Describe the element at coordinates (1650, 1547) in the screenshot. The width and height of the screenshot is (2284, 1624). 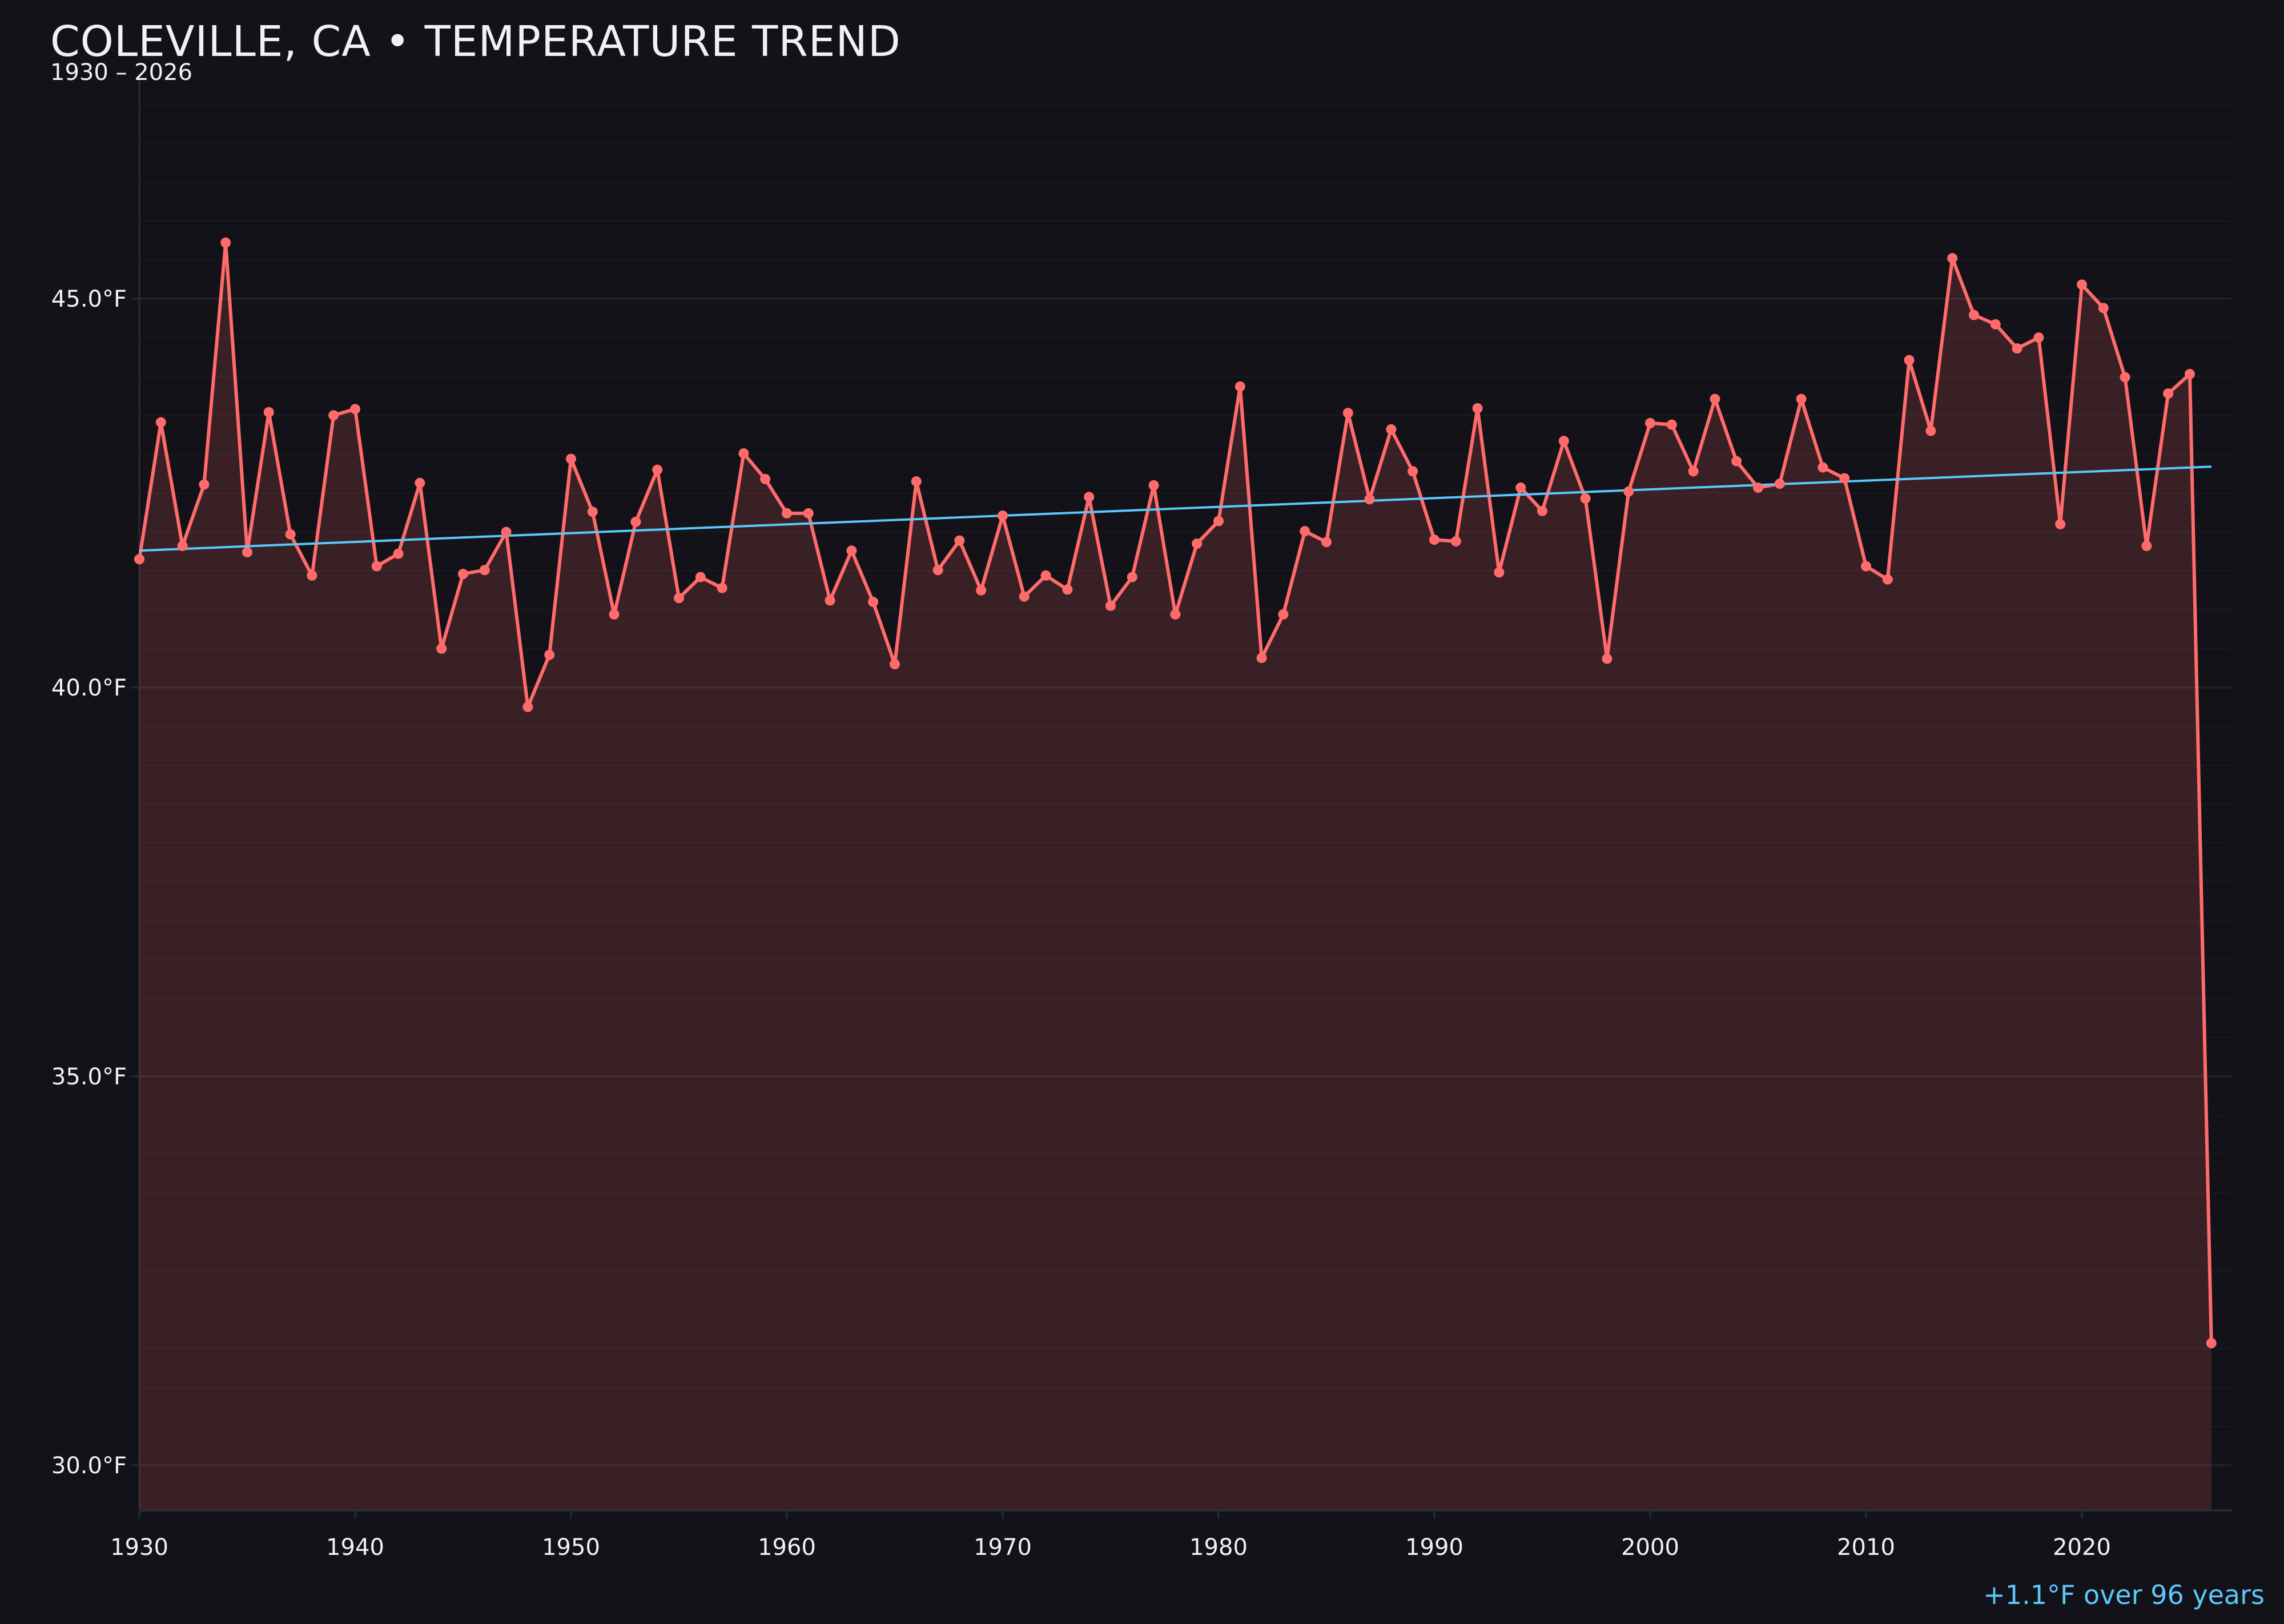
I see `x-tick-label: 2000` at that location.